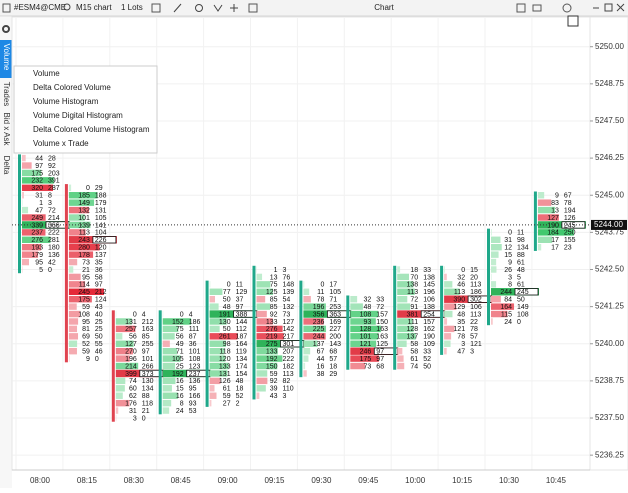 The image size is (628, 493). I want to click on bid-volume: 249, so click(37, 218).